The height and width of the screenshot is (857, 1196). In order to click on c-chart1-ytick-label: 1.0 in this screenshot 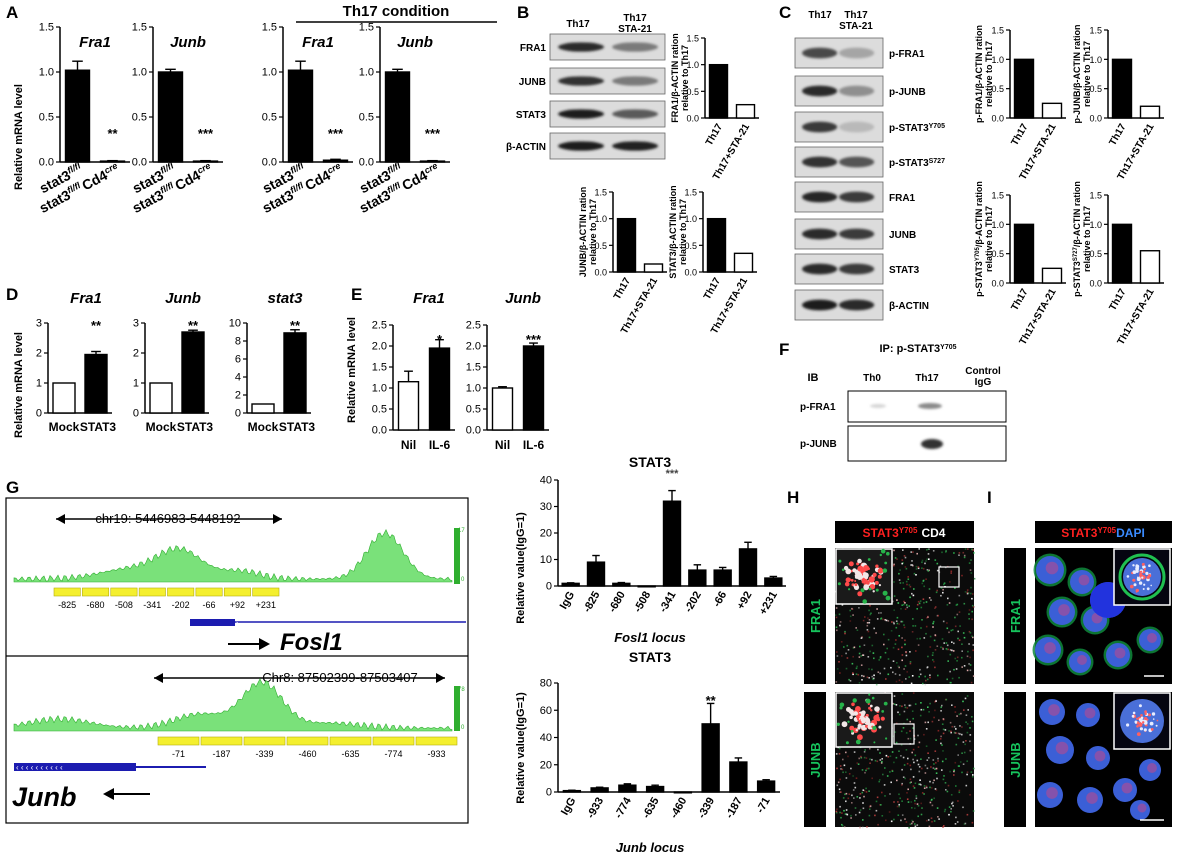, I will do `click(1095, 60)`.